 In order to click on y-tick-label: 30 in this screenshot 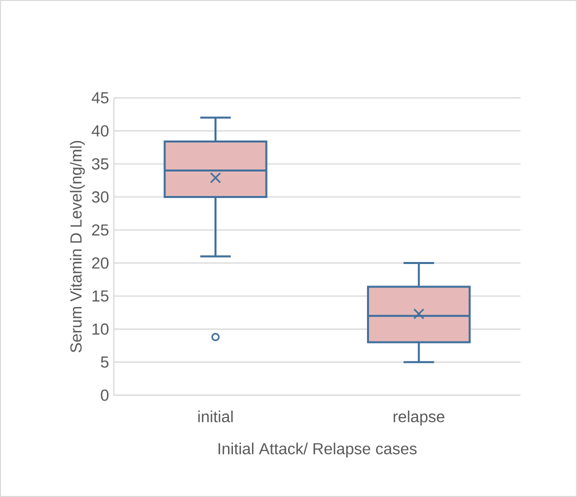, I will do `click(100, 197)`.